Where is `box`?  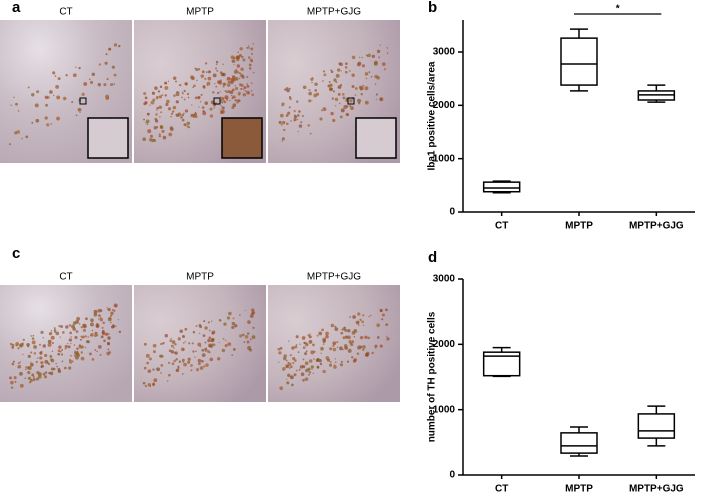
box is located at coordinates (501, 187).